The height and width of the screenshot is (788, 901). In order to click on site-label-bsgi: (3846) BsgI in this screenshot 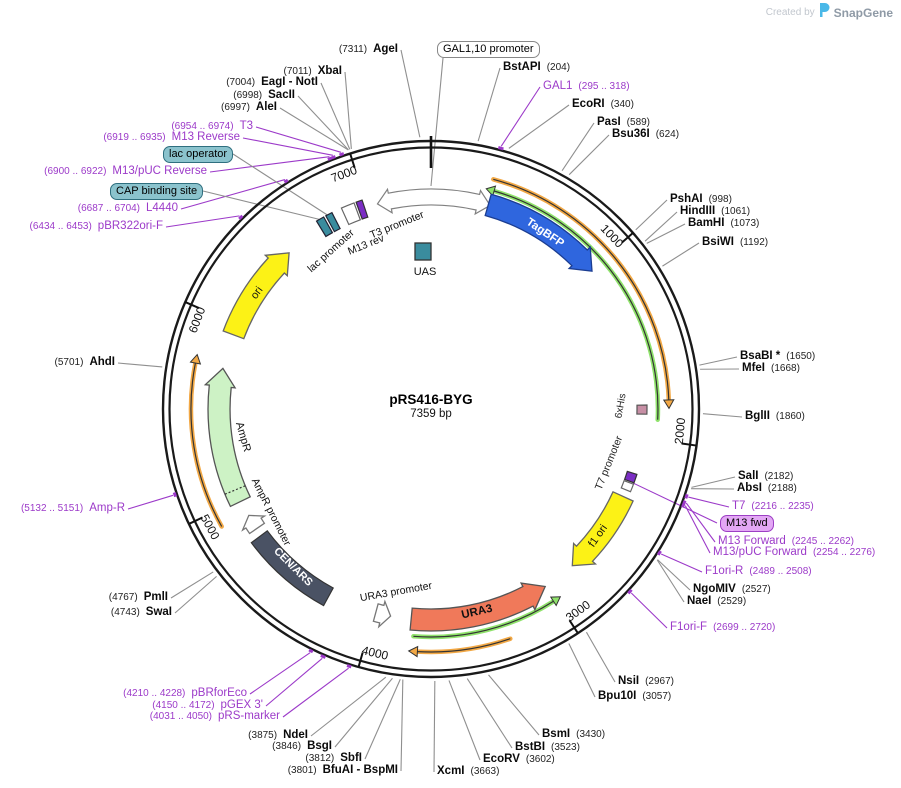, I will do `click(302, 746)`.